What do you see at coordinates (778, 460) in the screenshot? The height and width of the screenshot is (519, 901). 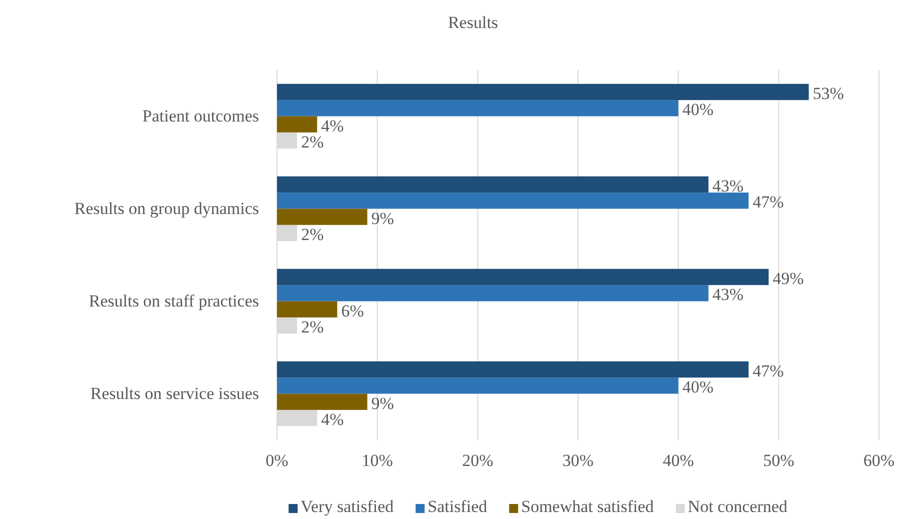 I see `x-tick-label: 50%` at bounding box center [778, 460].